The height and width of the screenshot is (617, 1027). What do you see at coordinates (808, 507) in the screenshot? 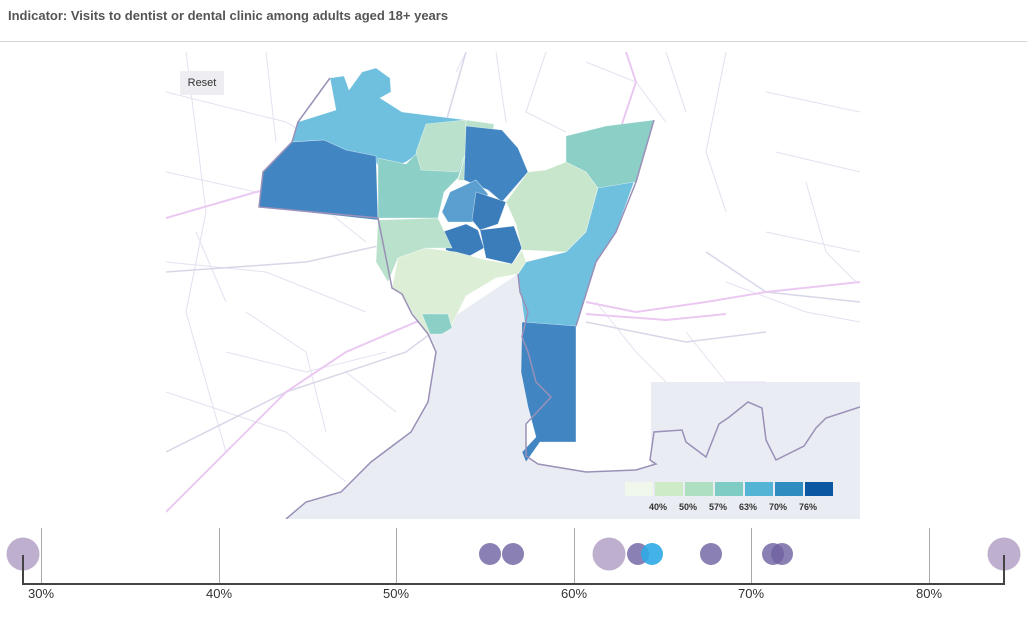
I see `legend-label: 76%` at bounding box center [808, 507].